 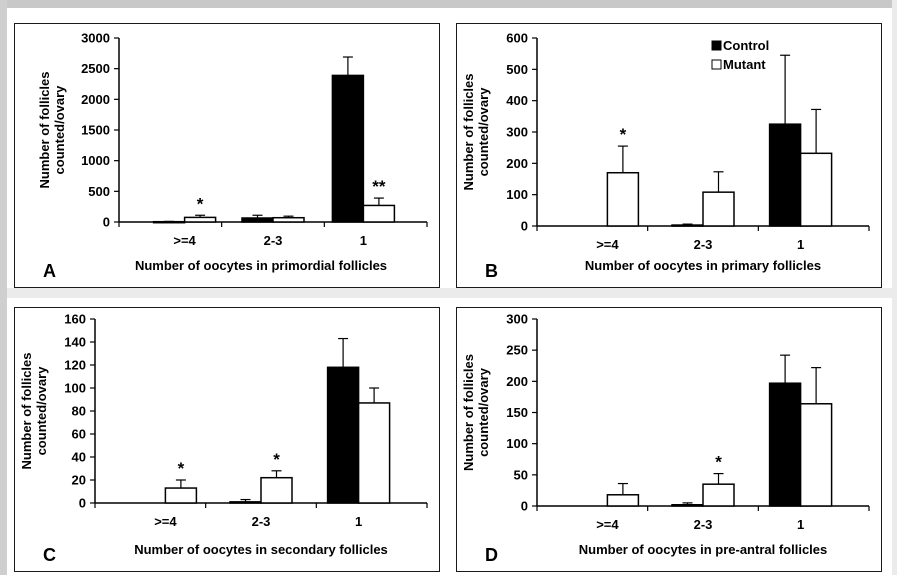 I want to click on frame-right-border, so click(x=894, y=287).